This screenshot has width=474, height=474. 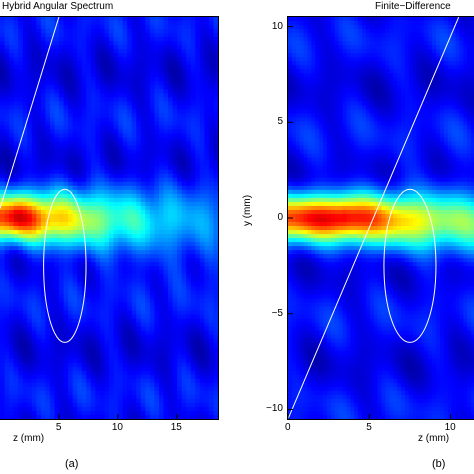 I want to click on tilted-interface-line, so click(x=30, y=113).